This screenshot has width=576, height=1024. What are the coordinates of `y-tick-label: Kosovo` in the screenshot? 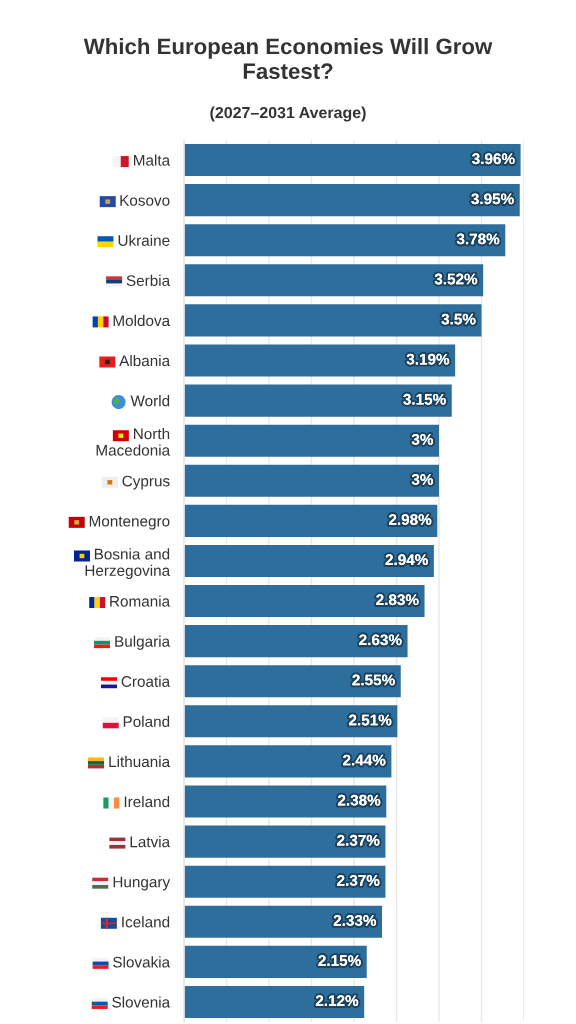 It's located at (145, 200).